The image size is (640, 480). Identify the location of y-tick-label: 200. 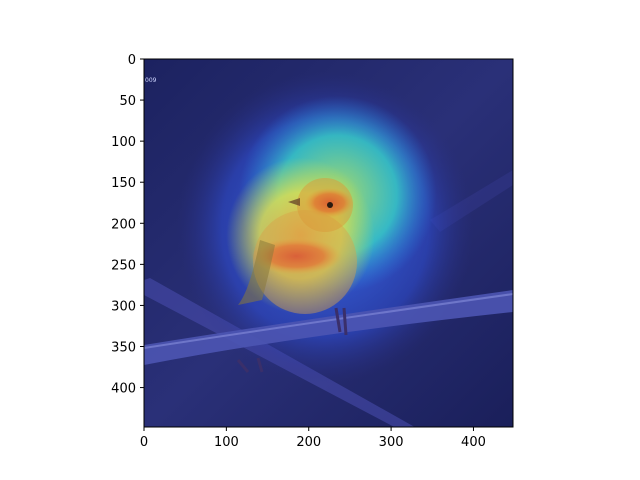
(123, 224).